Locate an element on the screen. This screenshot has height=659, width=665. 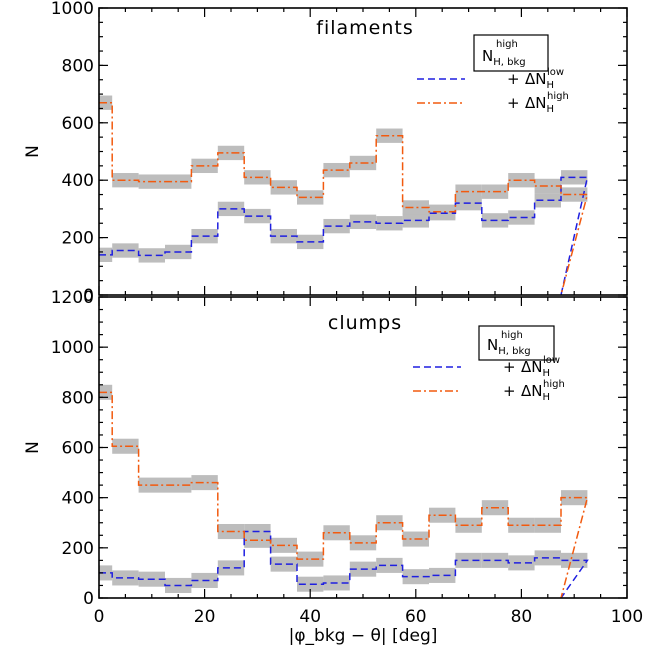
x-tick-label: 60 is located at coordinates (416, 617).